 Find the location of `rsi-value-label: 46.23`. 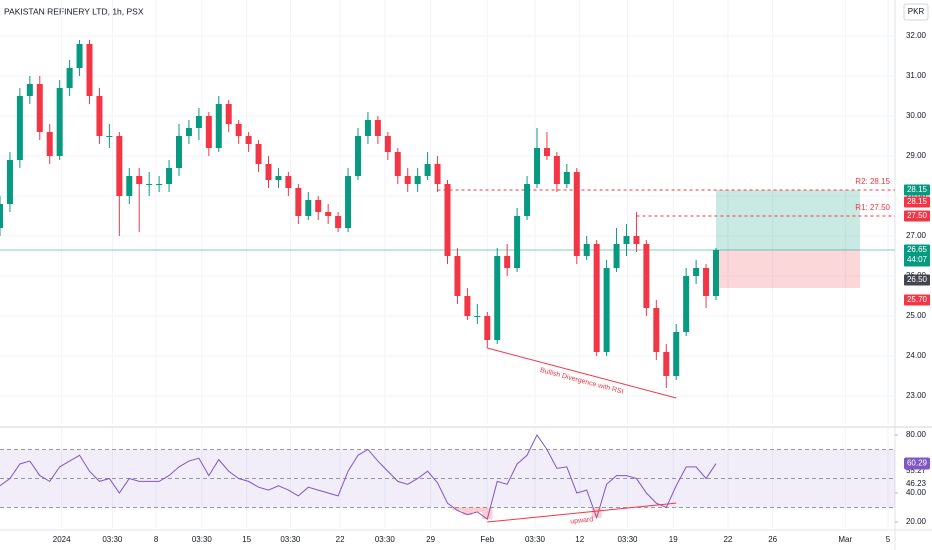

rsi-value-label: 46.23 is located at coordinates (916, 483).